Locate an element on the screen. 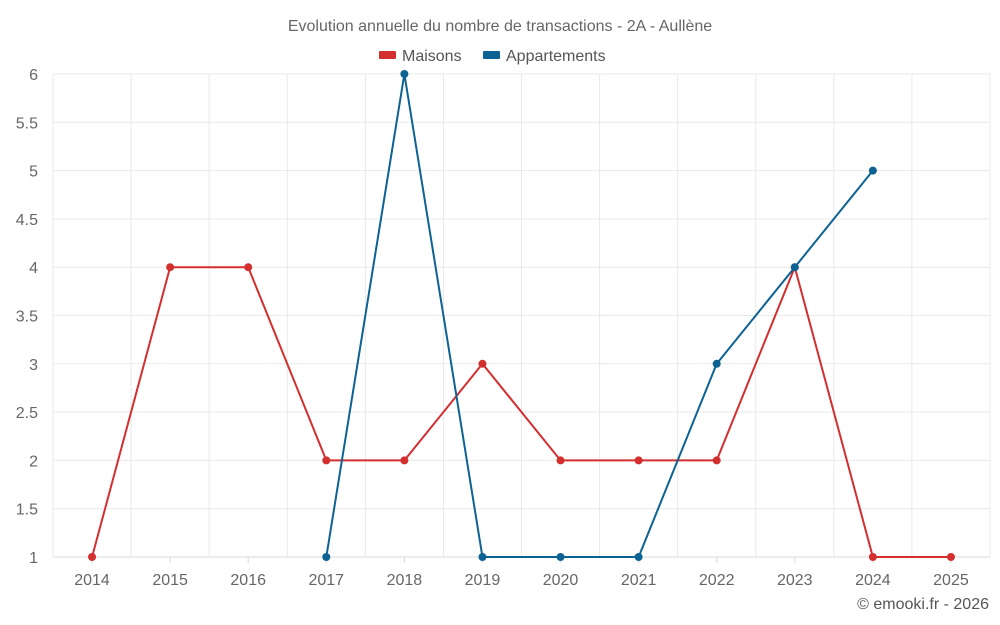  y-tick-label: 5 is located at coordinates (33, 172).